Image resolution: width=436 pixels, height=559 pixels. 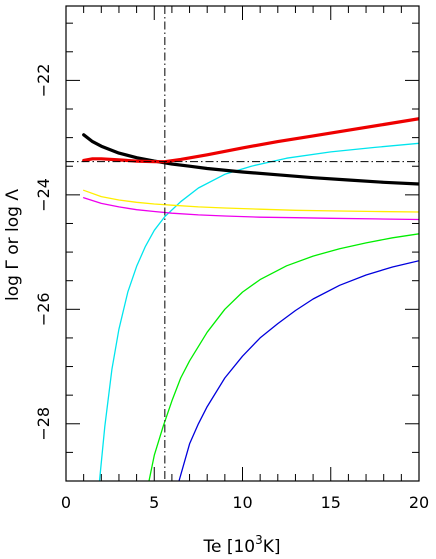 I want to click on x-tick-label: 0, so click(x=66, y=502).